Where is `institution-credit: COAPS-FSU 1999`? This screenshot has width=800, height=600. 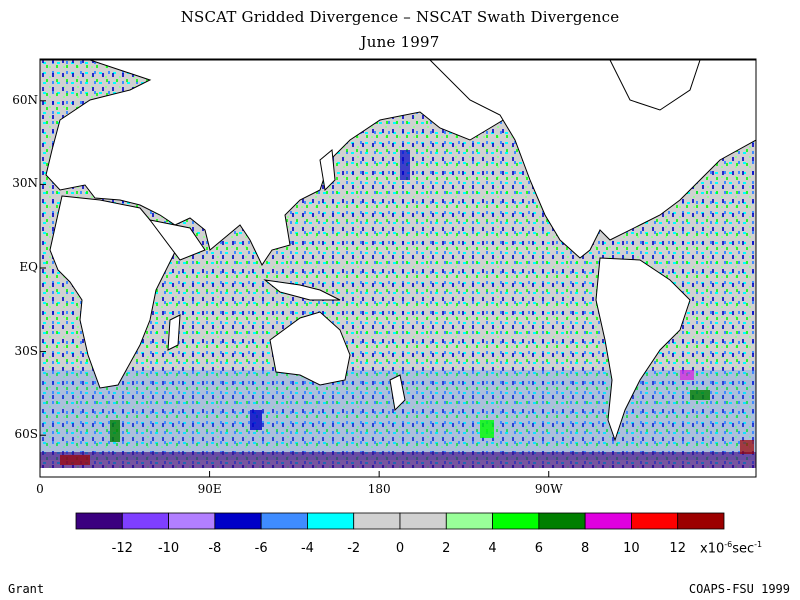
institution-credit: COAPS-FSU 1999 is located at coordinates (739, 589).